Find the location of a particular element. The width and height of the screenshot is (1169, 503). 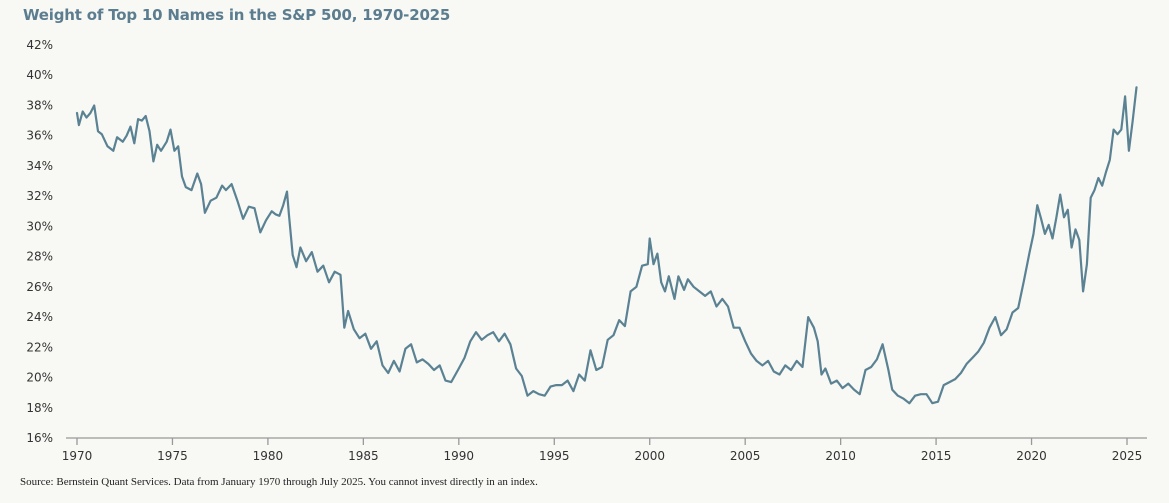

x-tick-label: 1995 is located at coordinates (554, 456).